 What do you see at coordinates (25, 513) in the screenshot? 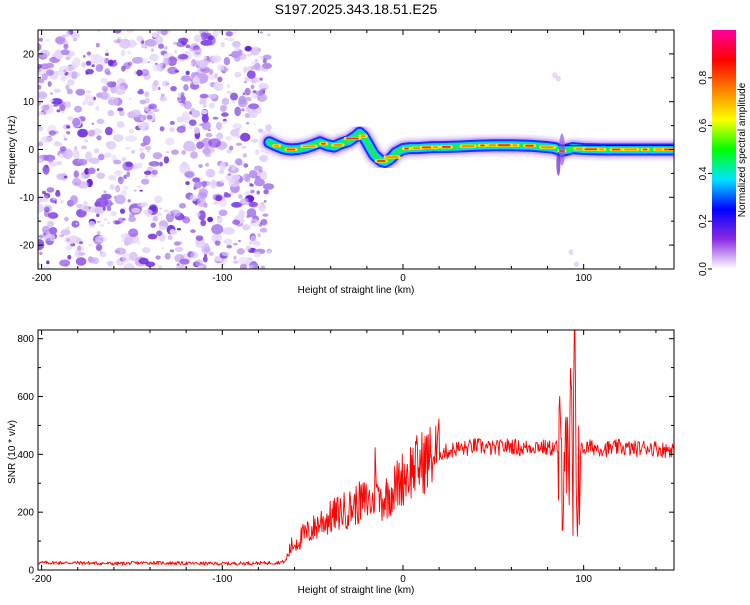
I see `y-tick-label: 200` at bounding box center [25, 513].